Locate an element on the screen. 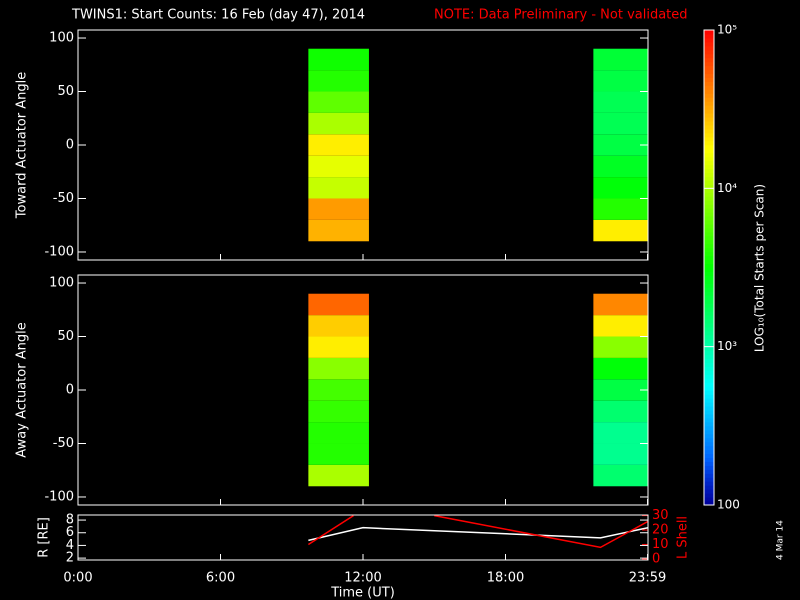  y-tick-label: 8 is located at coordinates (70, 520).